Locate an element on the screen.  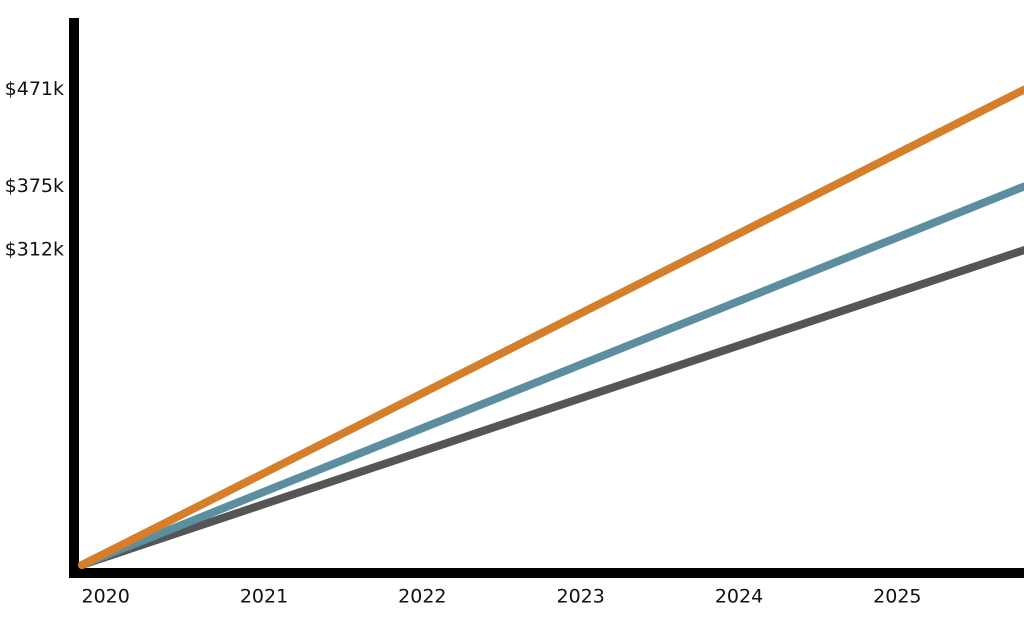
x-tick-label: 2023 is located at coordinates (580, 597).